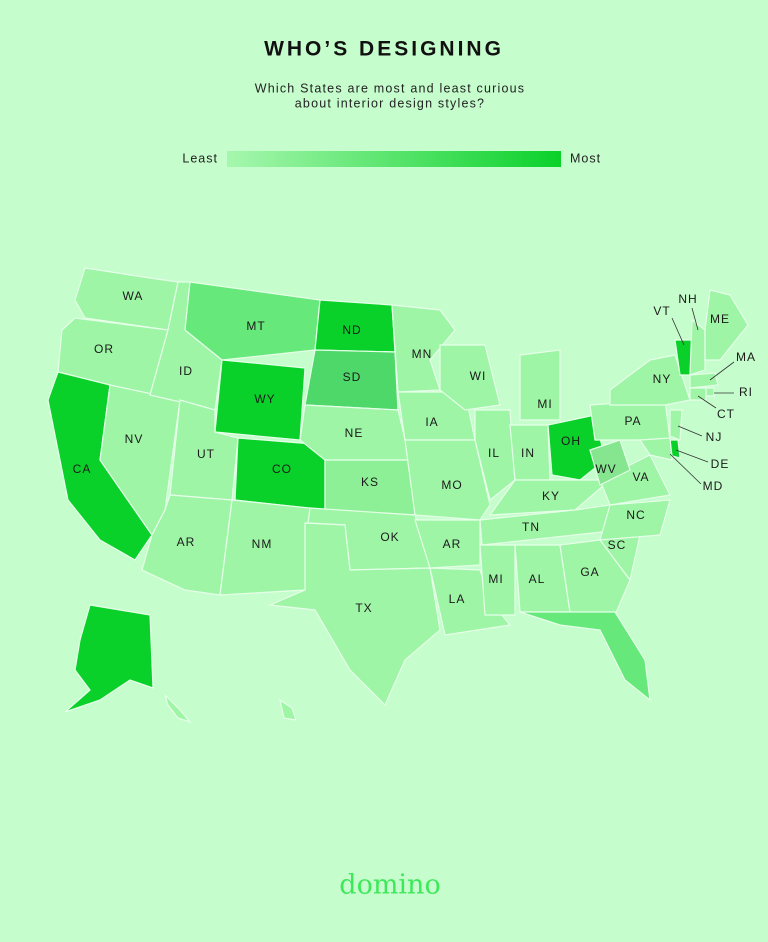 The height and width of the screenshot is (942, 768). What do you see at coordinates (206, 454) in the screenshot?
I see `state-label: UT` at bounding box center [206, 454].